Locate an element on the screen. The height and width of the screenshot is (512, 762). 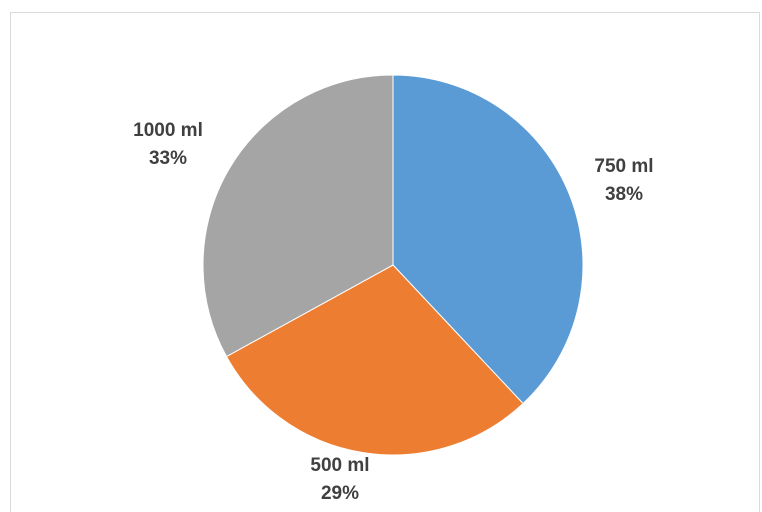
slice-label-percent: 33% is located at coordinates (168, 158).